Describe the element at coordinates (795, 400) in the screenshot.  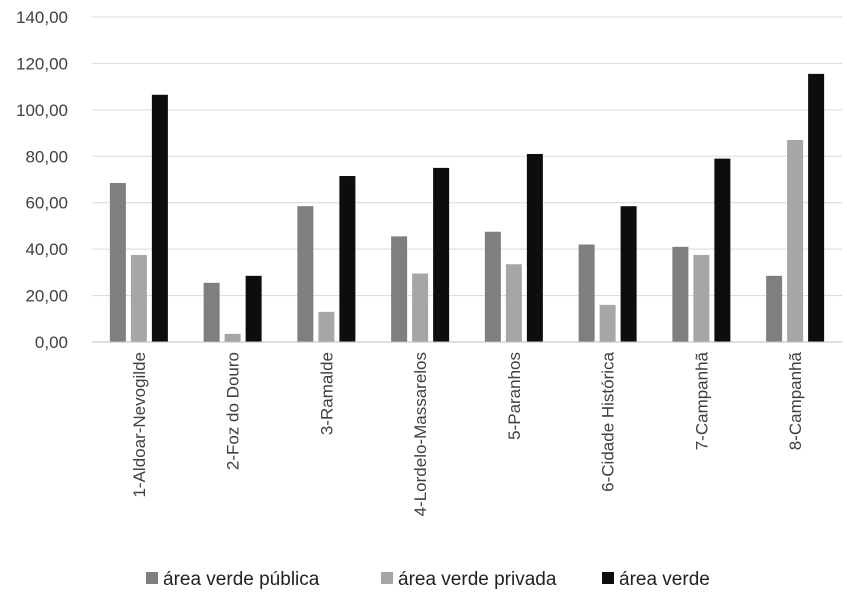
I see `x-category-label: 8-Campanhã` at that location.